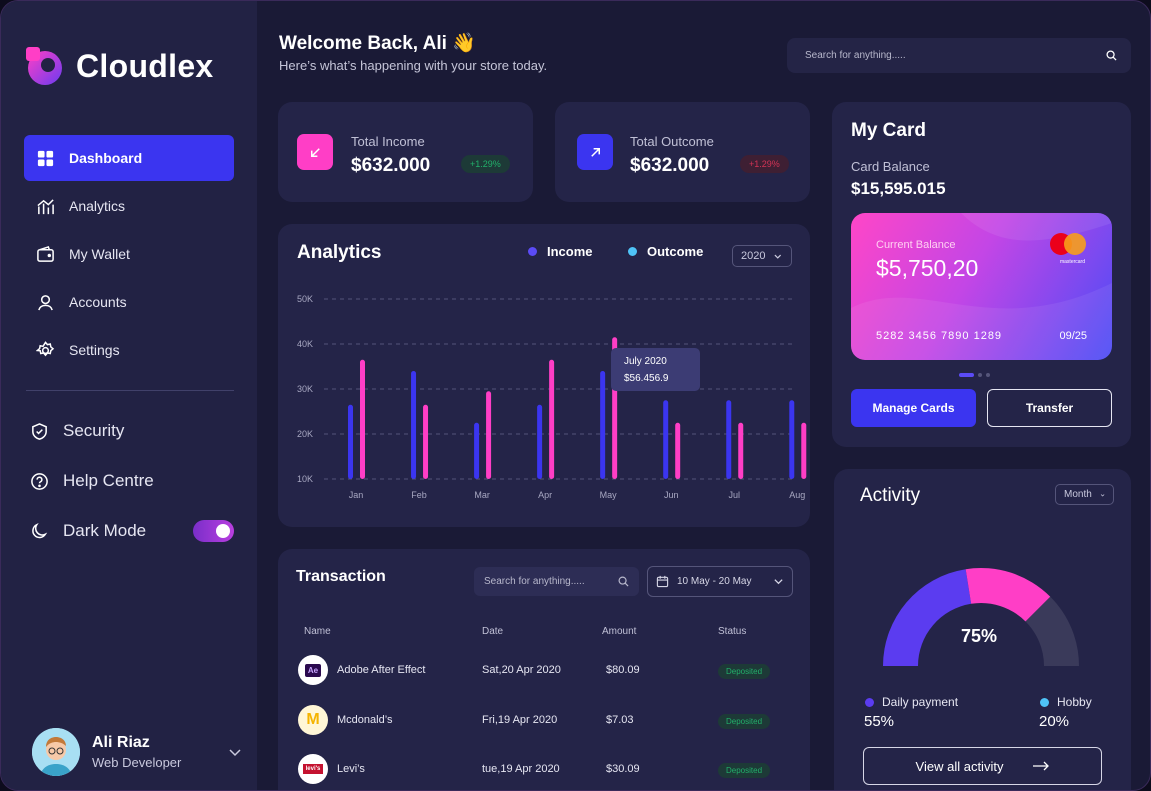 This screenshot has width=1151, height=791. I want to click on sidebar-item-dashboard: Dashboard, so click(129, 158).